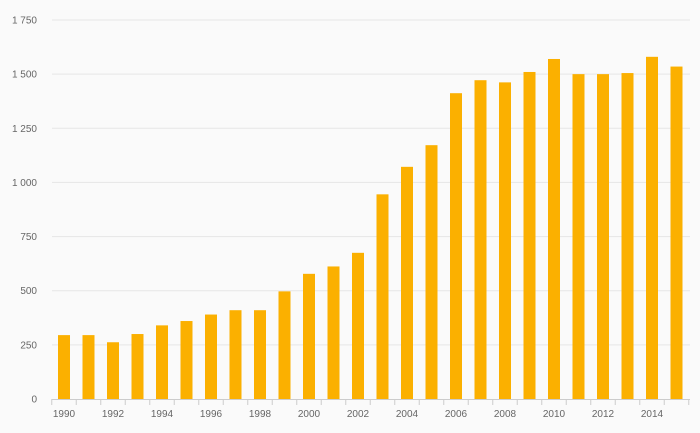 Image resolution: width=700 pixels, height=433 pixels. What do you see at coordinates (284, 345) in the screenshot?
I see `bar-1999` at bounding box center [284, 345].